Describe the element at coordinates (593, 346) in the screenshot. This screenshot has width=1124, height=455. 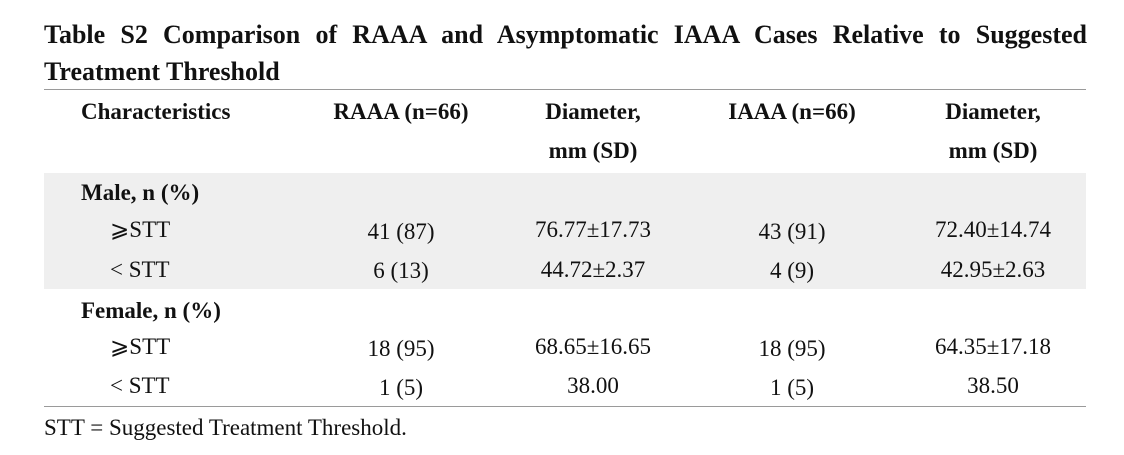
I see `cell-female-ge-stt-raaa-diameter: 68.65±16.65` at that location.